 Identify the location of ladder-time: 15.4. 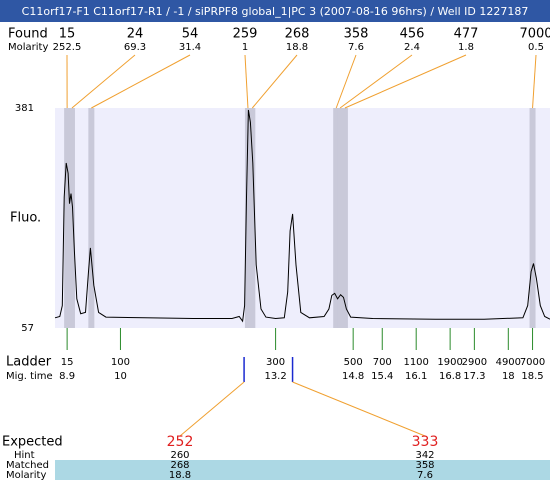
(382, 376).